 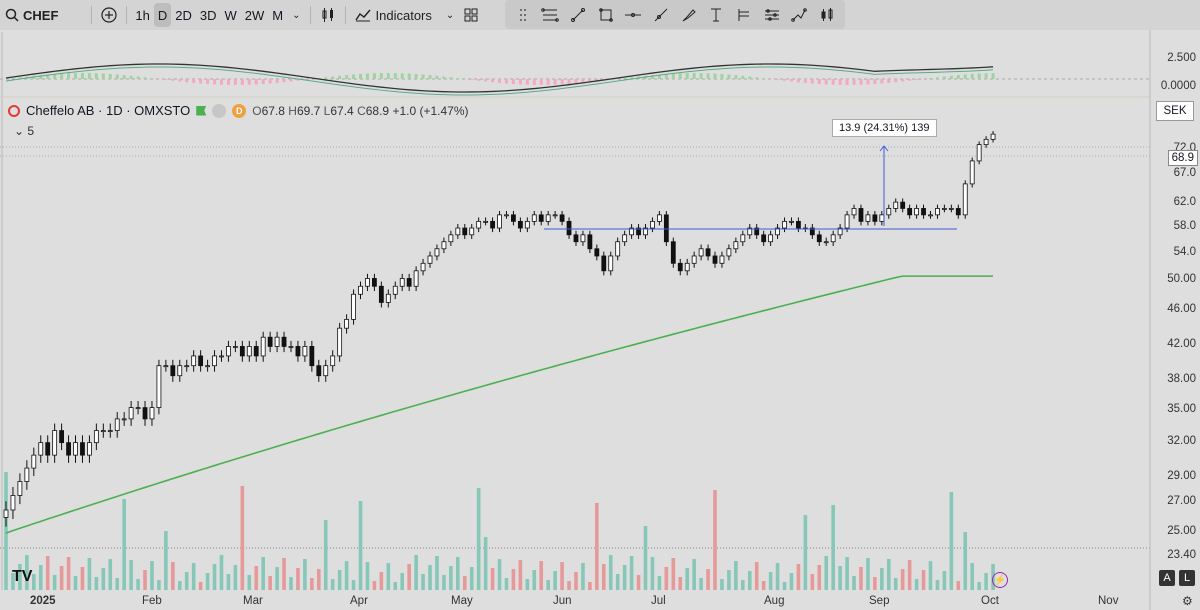 I want to click on timeframe-dropdown: ⌄, so click(x=296, y=15).